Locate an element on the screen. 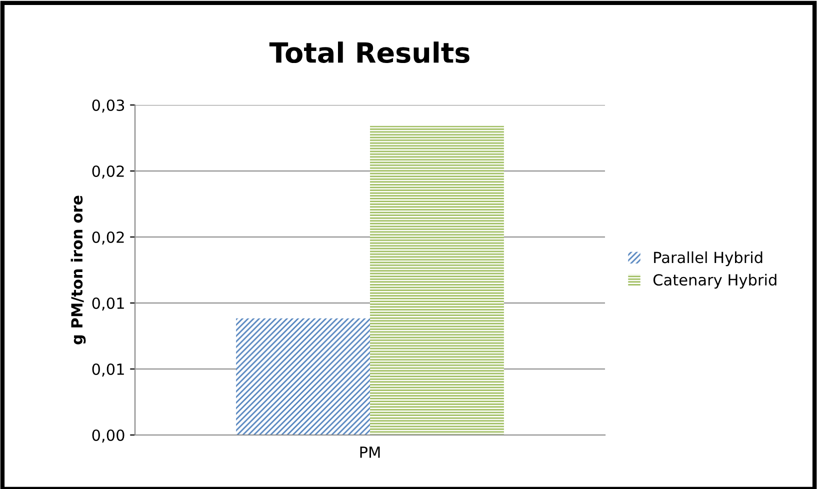 This screenshot has width=817, height=489. y-tick-label: 0,03 is located at coordinates (108, 106).